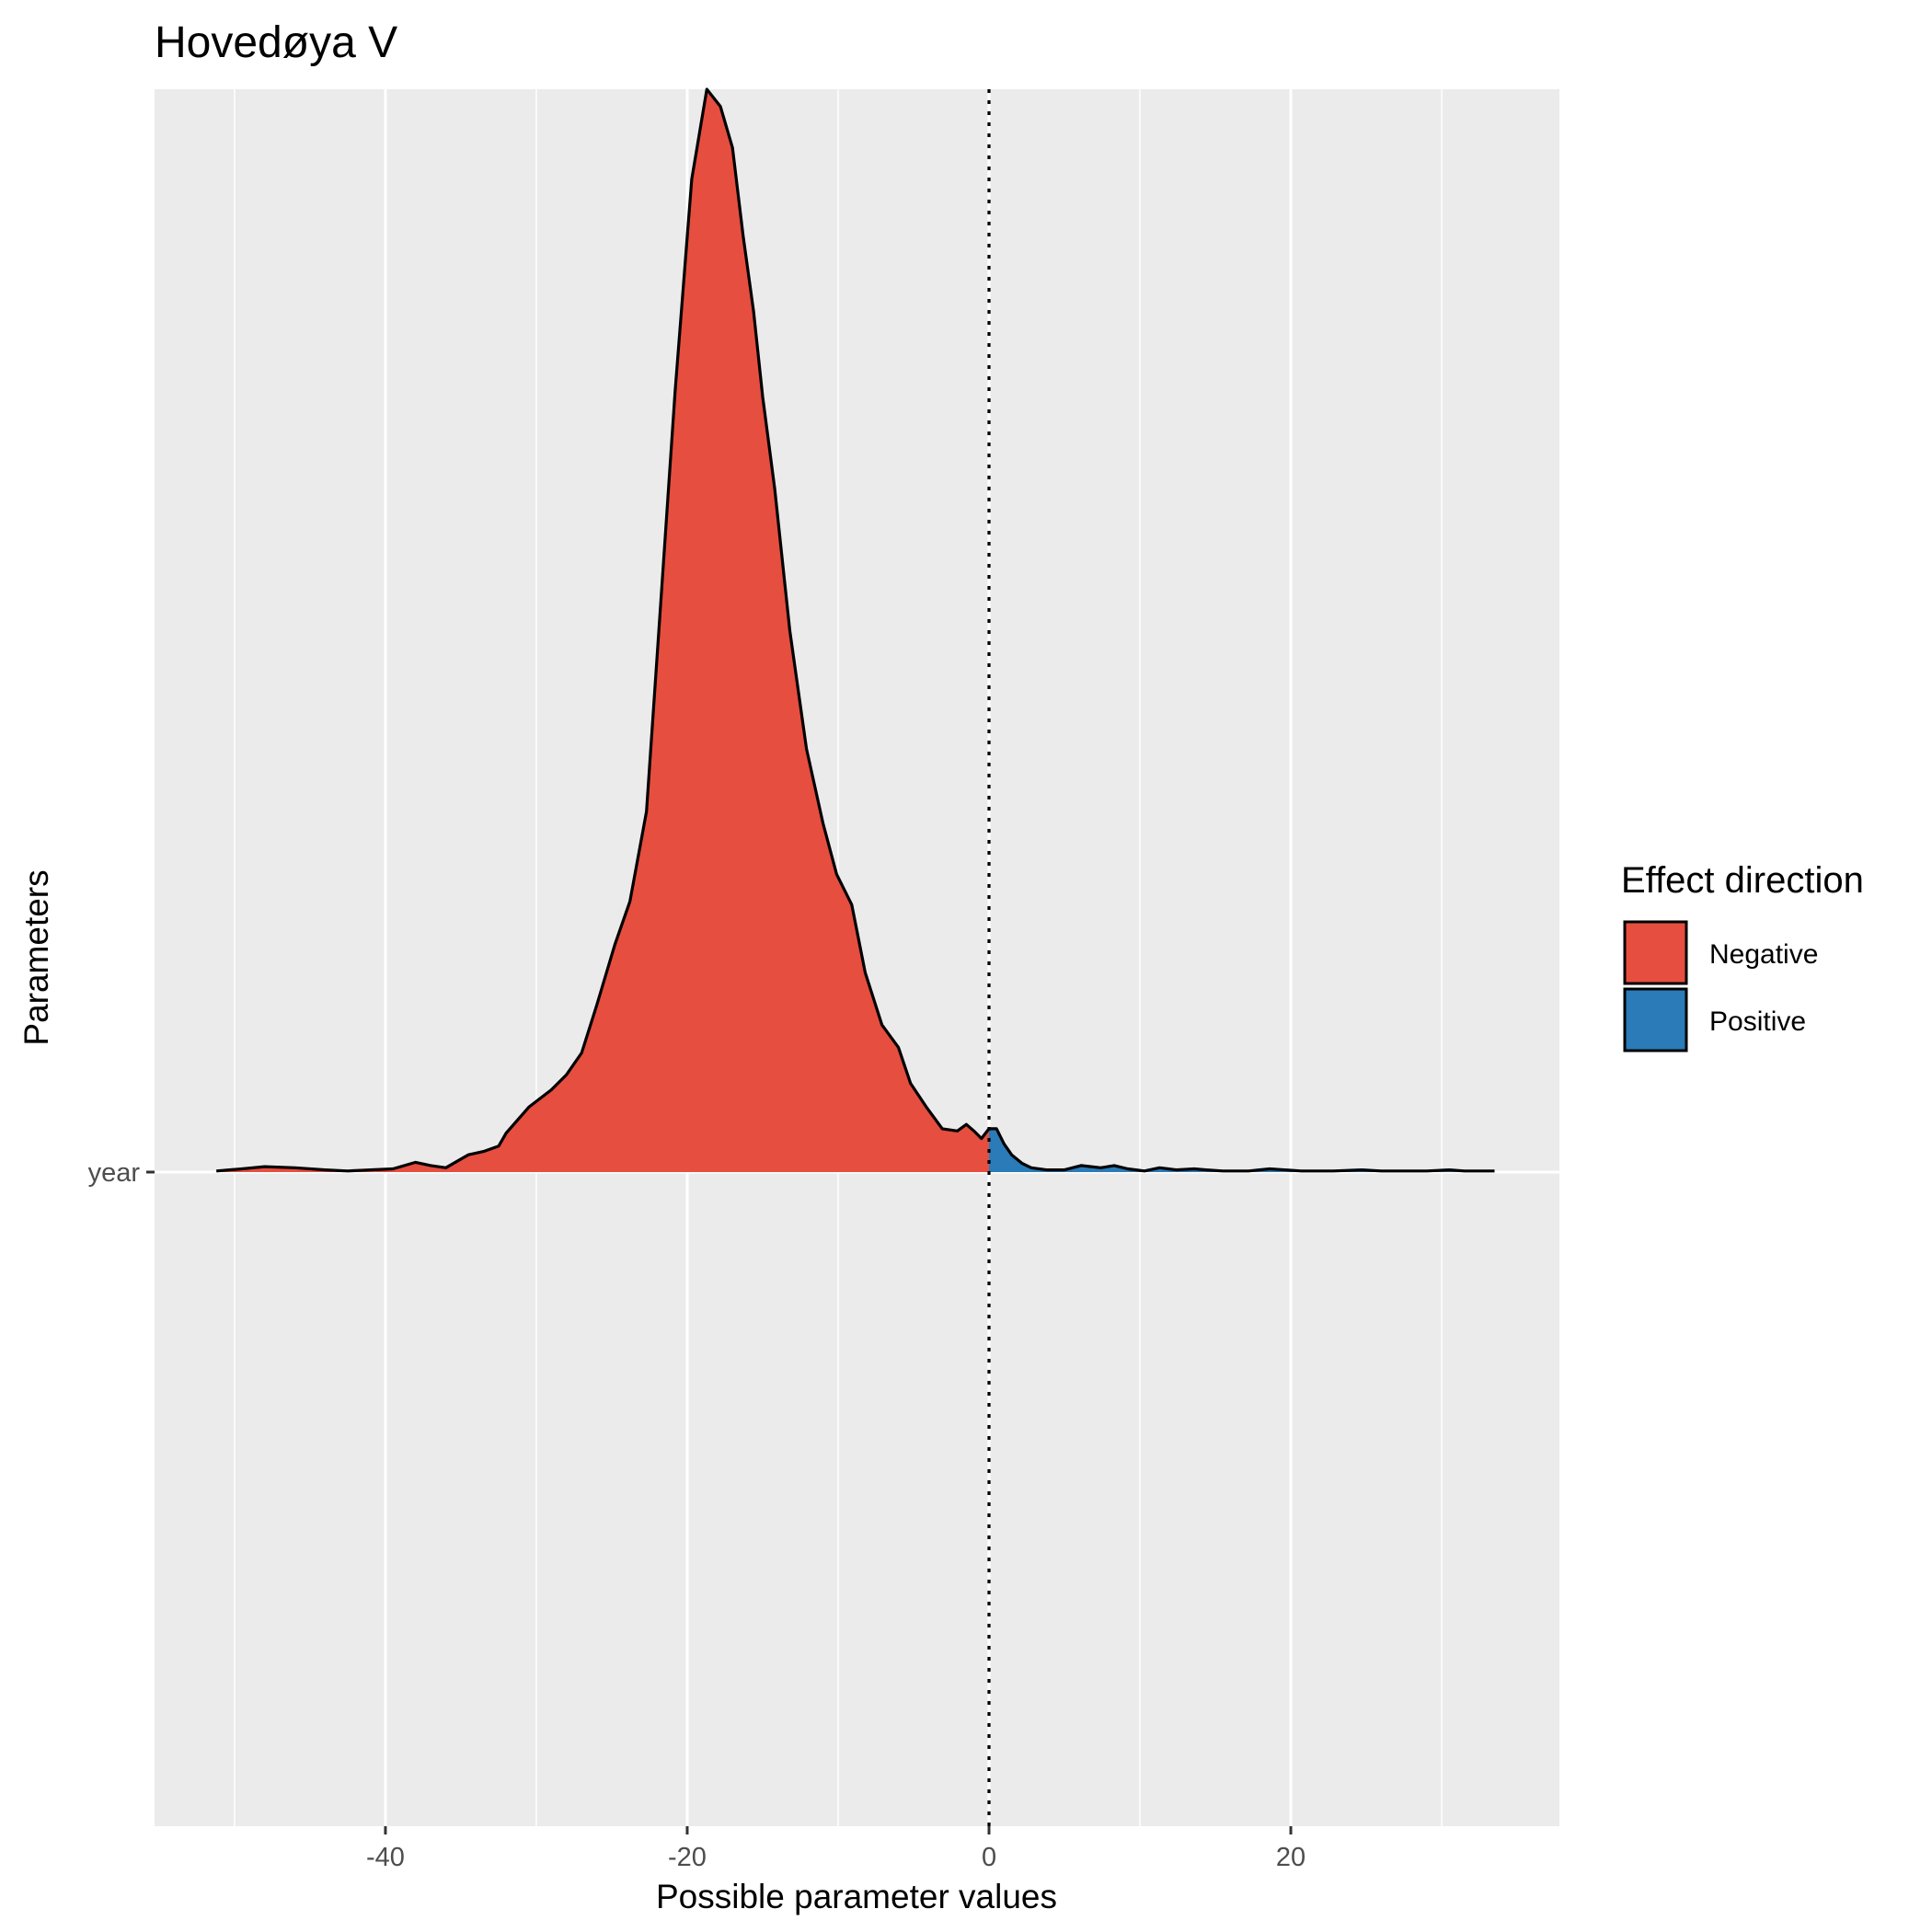 Image resolution: width=1932 pixels, height=1932 pixels. I want to click on y-axis-title: Parameters, so click(36, 957).